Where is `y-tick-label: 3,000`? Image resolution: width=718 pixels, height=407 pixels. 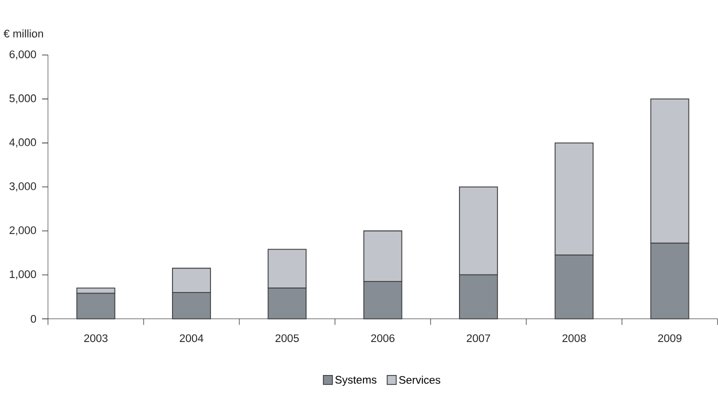
y-tick-label: 3,000 is located at coordinates (22, 187).